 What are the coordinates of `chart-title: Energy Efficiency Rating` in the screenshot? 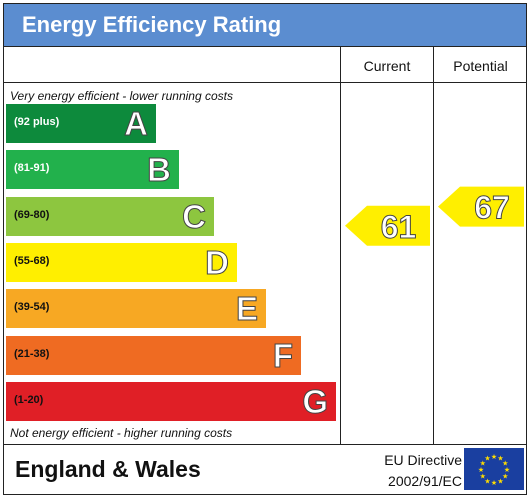 It's located at (152, 24).